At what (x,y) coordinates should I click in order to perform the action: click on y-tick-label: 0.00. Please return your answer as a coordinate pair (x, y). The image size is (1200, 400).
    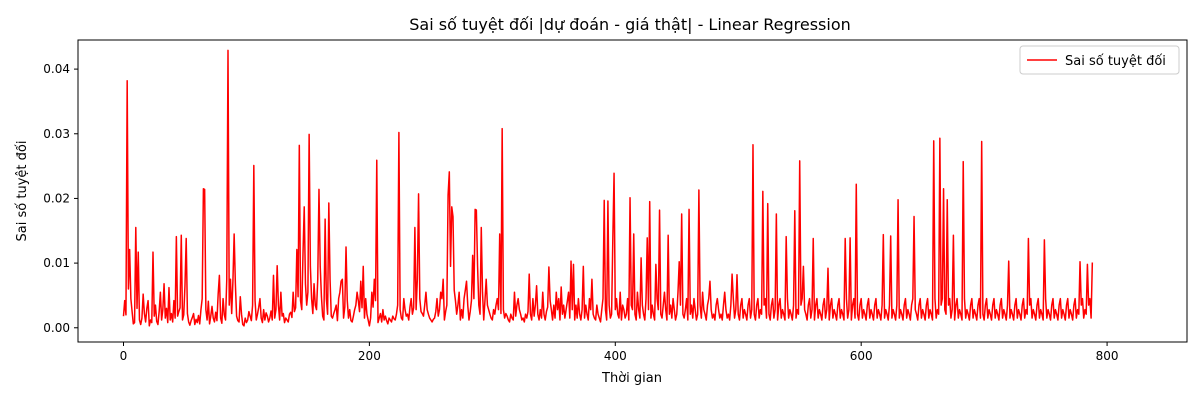
    Looking at the image, I should click on (56, 328).